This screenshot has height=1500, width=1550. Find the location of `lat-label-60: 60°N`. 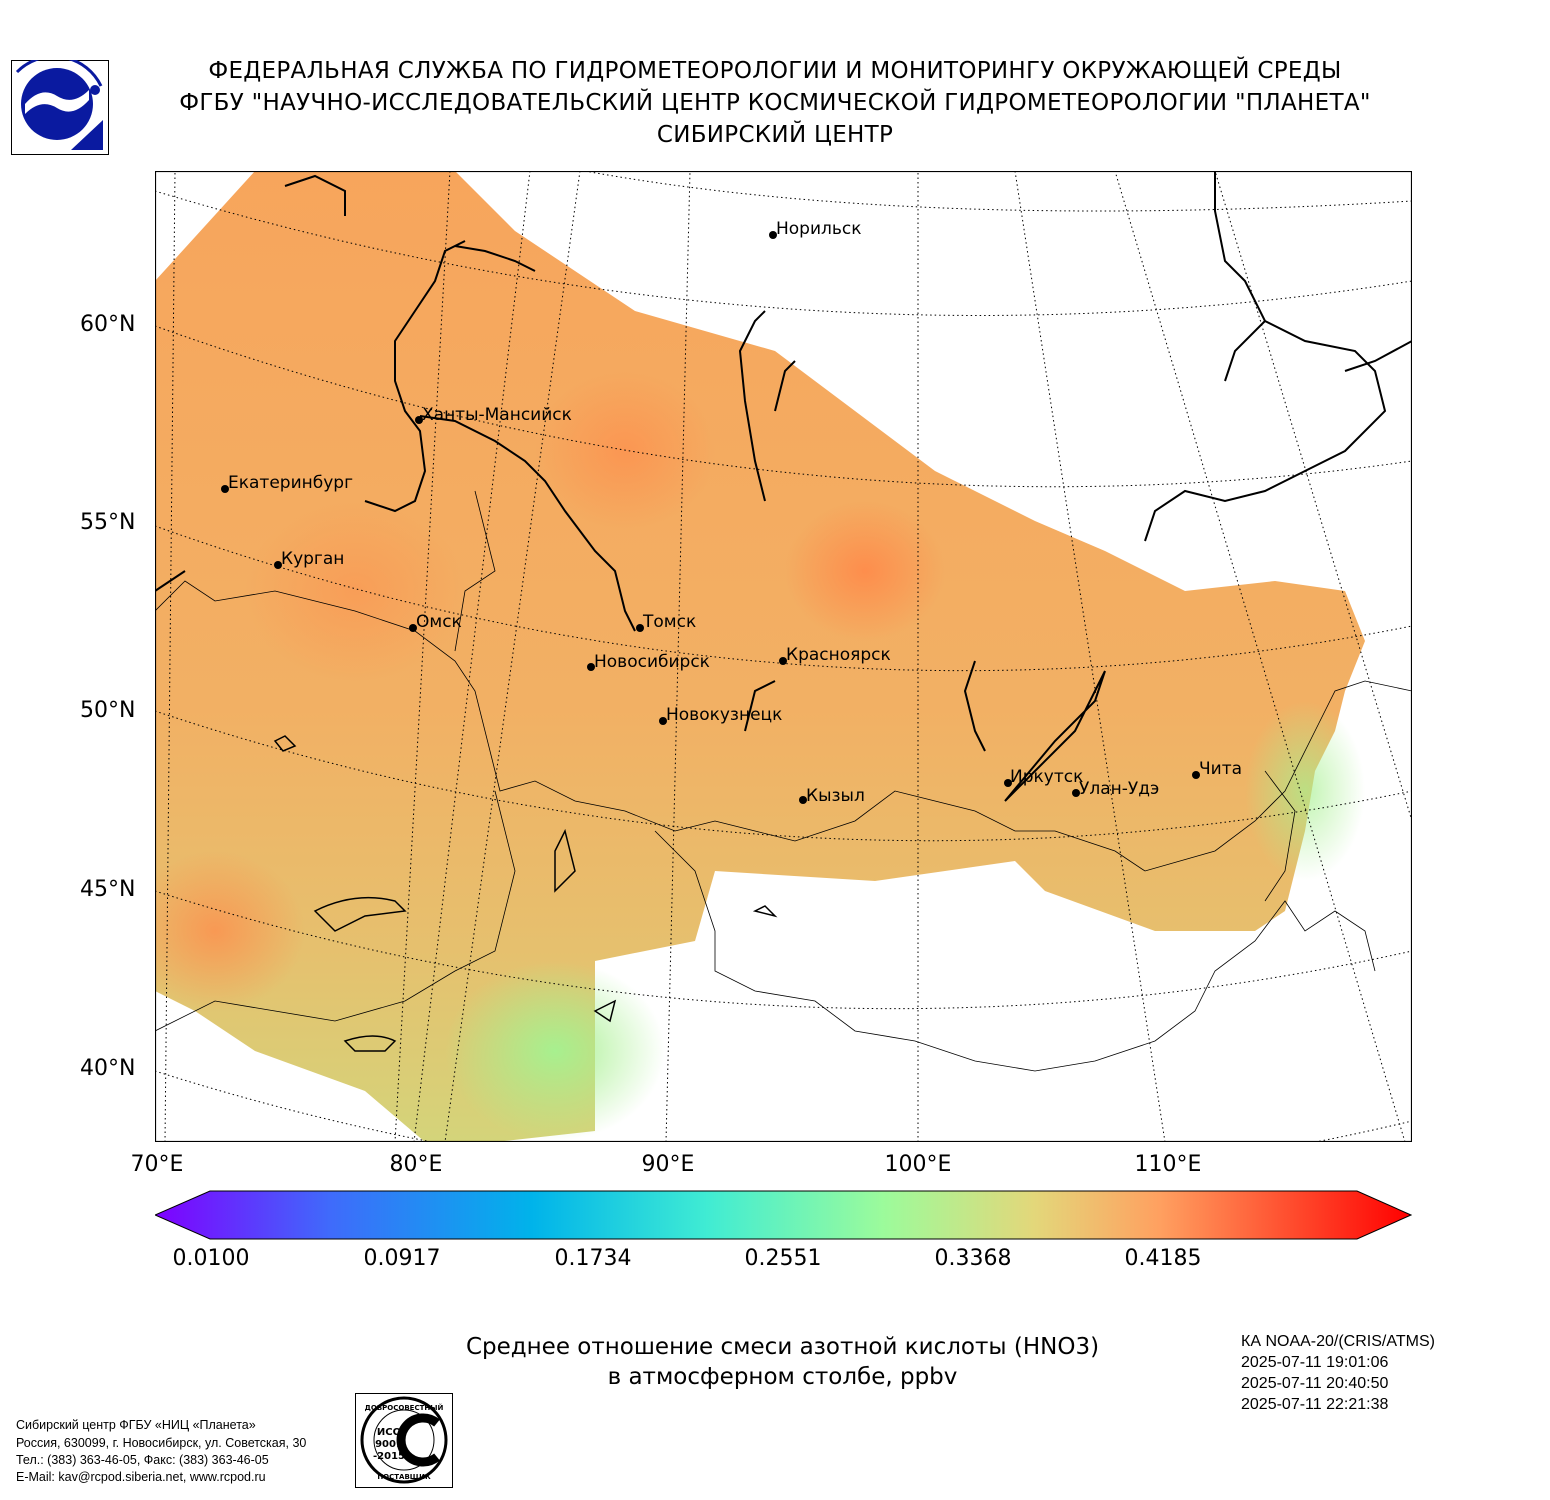

lat-label-60: 60°N is located at coordinates (108, 324).